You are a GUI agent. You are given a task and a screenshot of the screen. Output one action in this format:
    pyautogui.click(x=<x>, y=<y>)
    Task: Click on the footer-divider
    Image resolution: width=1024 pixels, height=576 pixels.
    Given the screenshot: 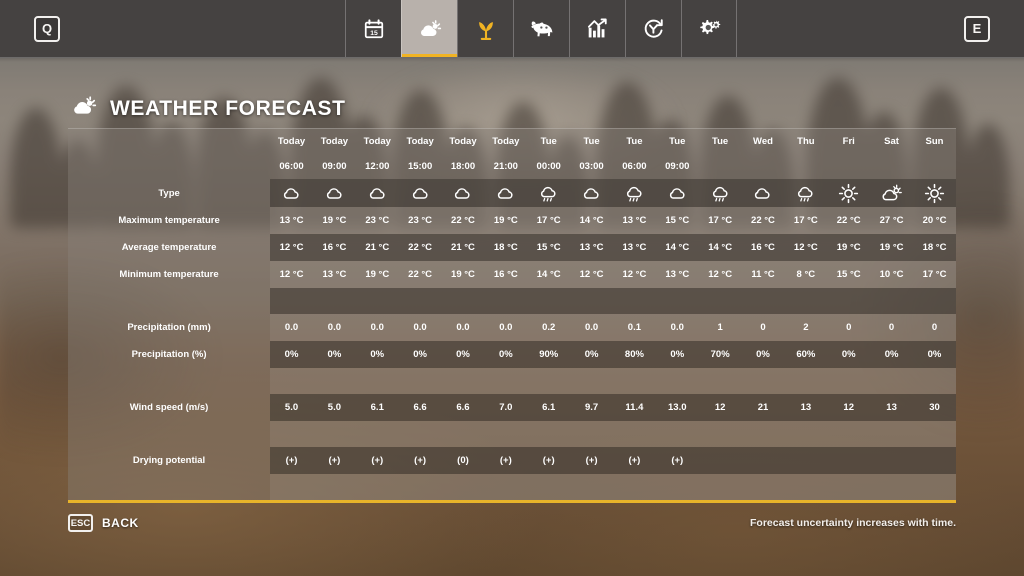 What is the action you would take?
    pyautogui.click(x=512, y=501)
    